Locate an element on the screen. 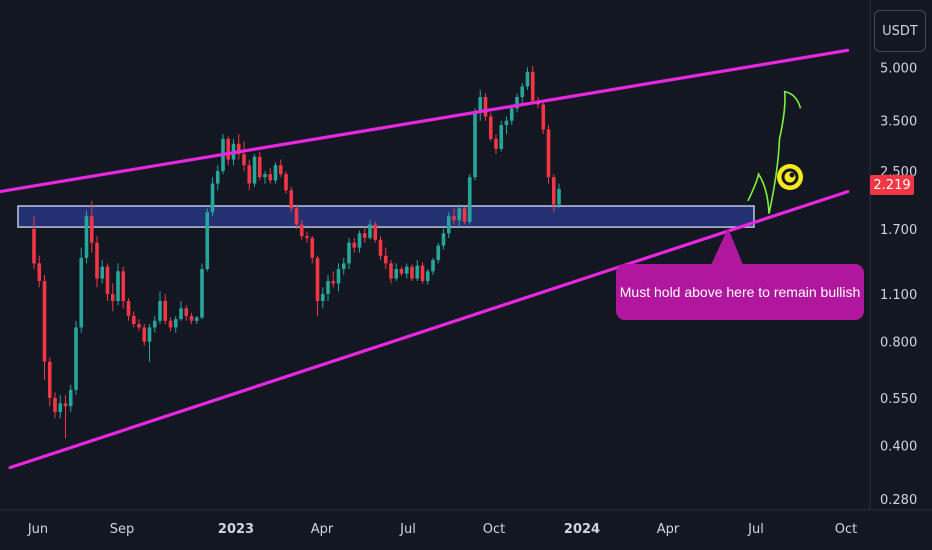 The width and height of the screenshot is (932, 550). y-tick-label: 5.000 is located at coordinates (898, 68).